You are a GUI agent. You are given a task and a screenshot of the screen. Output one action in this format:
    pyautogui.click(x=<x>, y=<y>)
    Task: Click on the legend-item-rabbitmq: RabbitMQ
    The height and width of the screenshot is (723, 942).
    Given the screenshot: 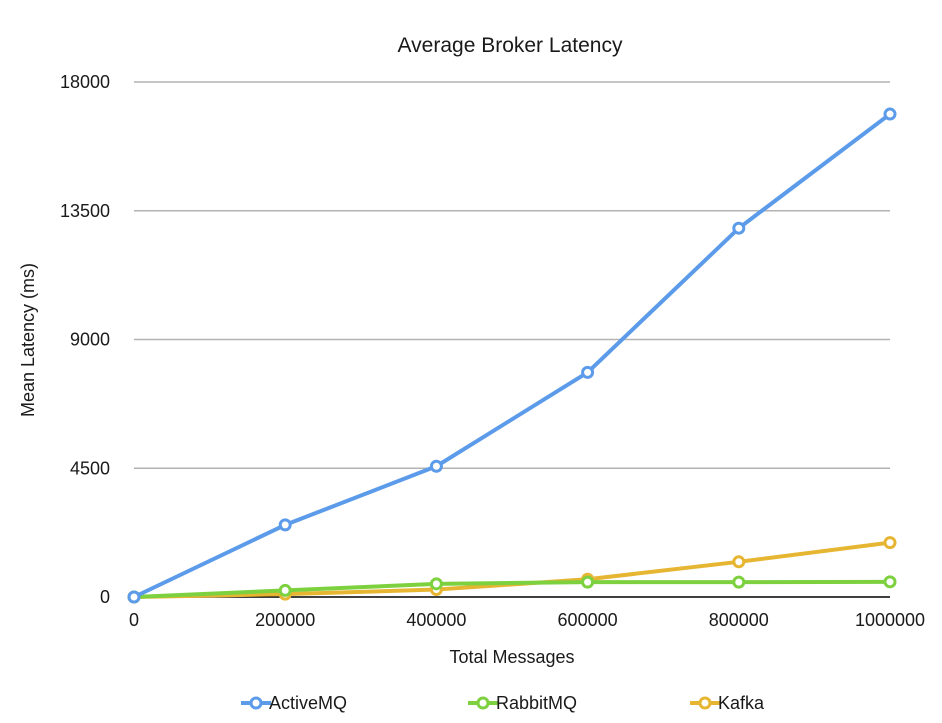 What is the action you would take?
    pyautogui.click(x=522, y=703)
    